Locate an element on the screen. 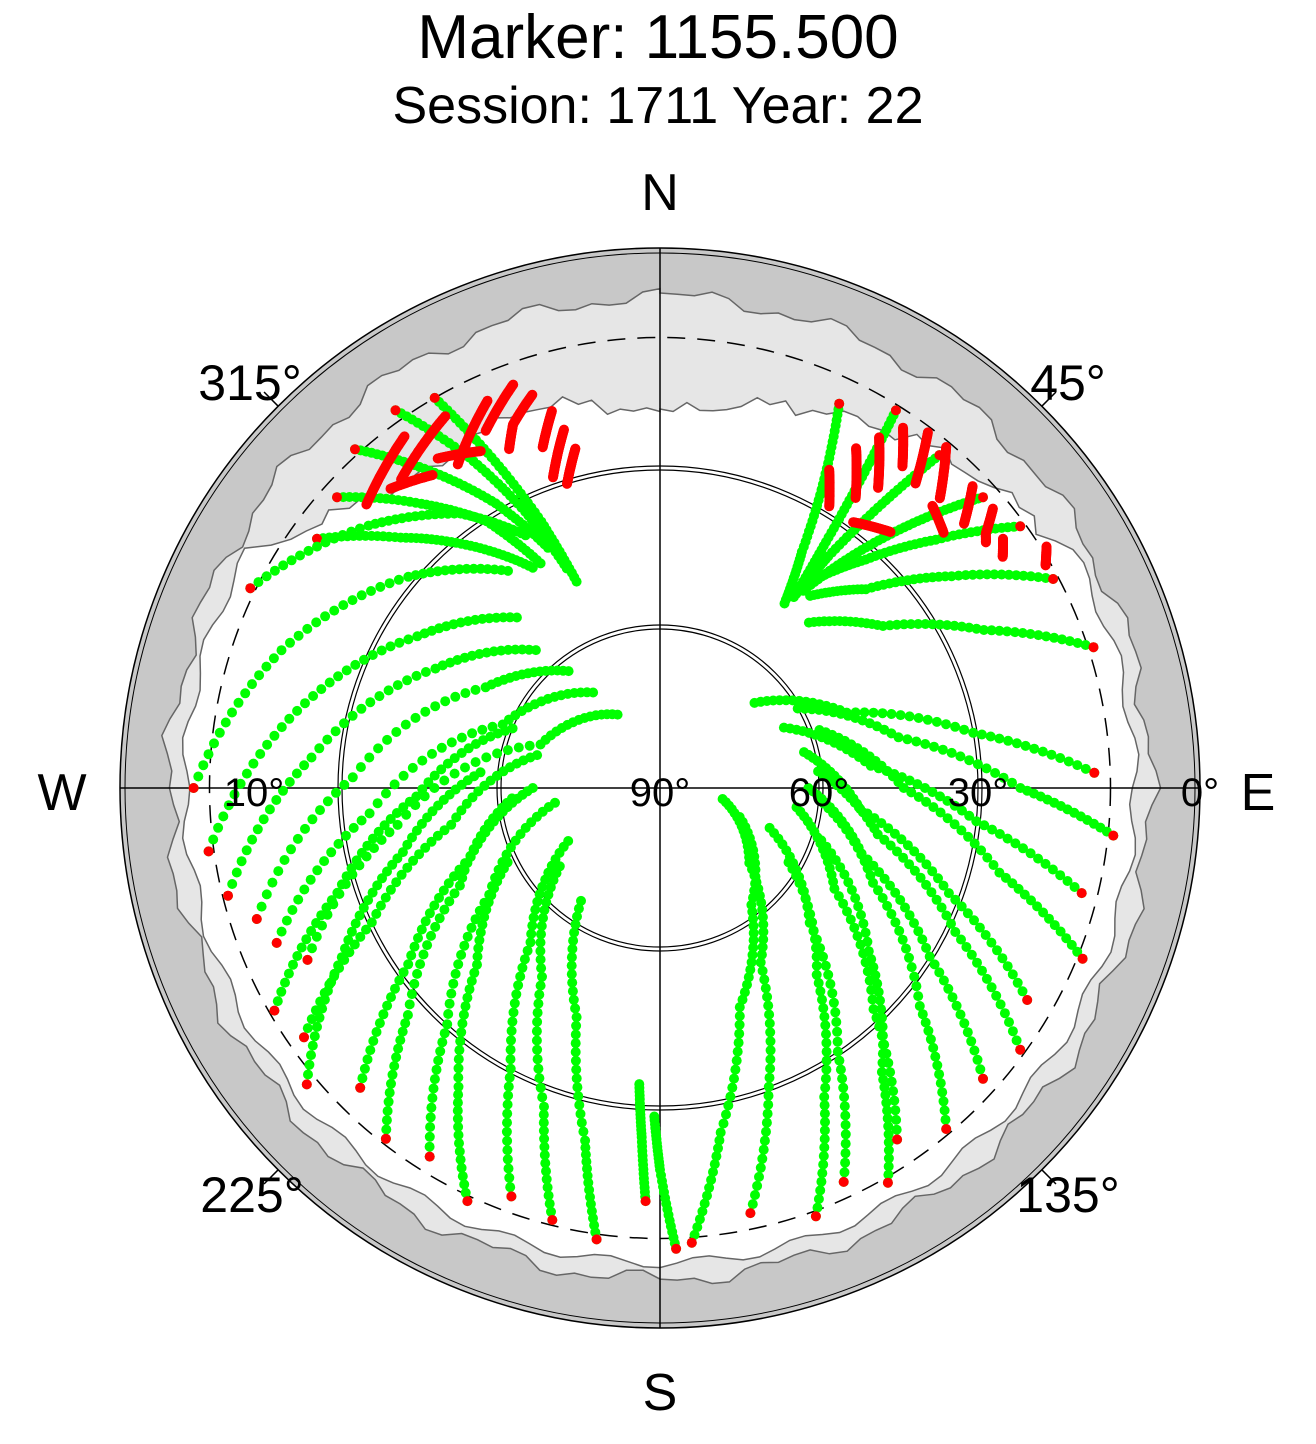  compass-label-north: N is located at coordinates (660, 193).